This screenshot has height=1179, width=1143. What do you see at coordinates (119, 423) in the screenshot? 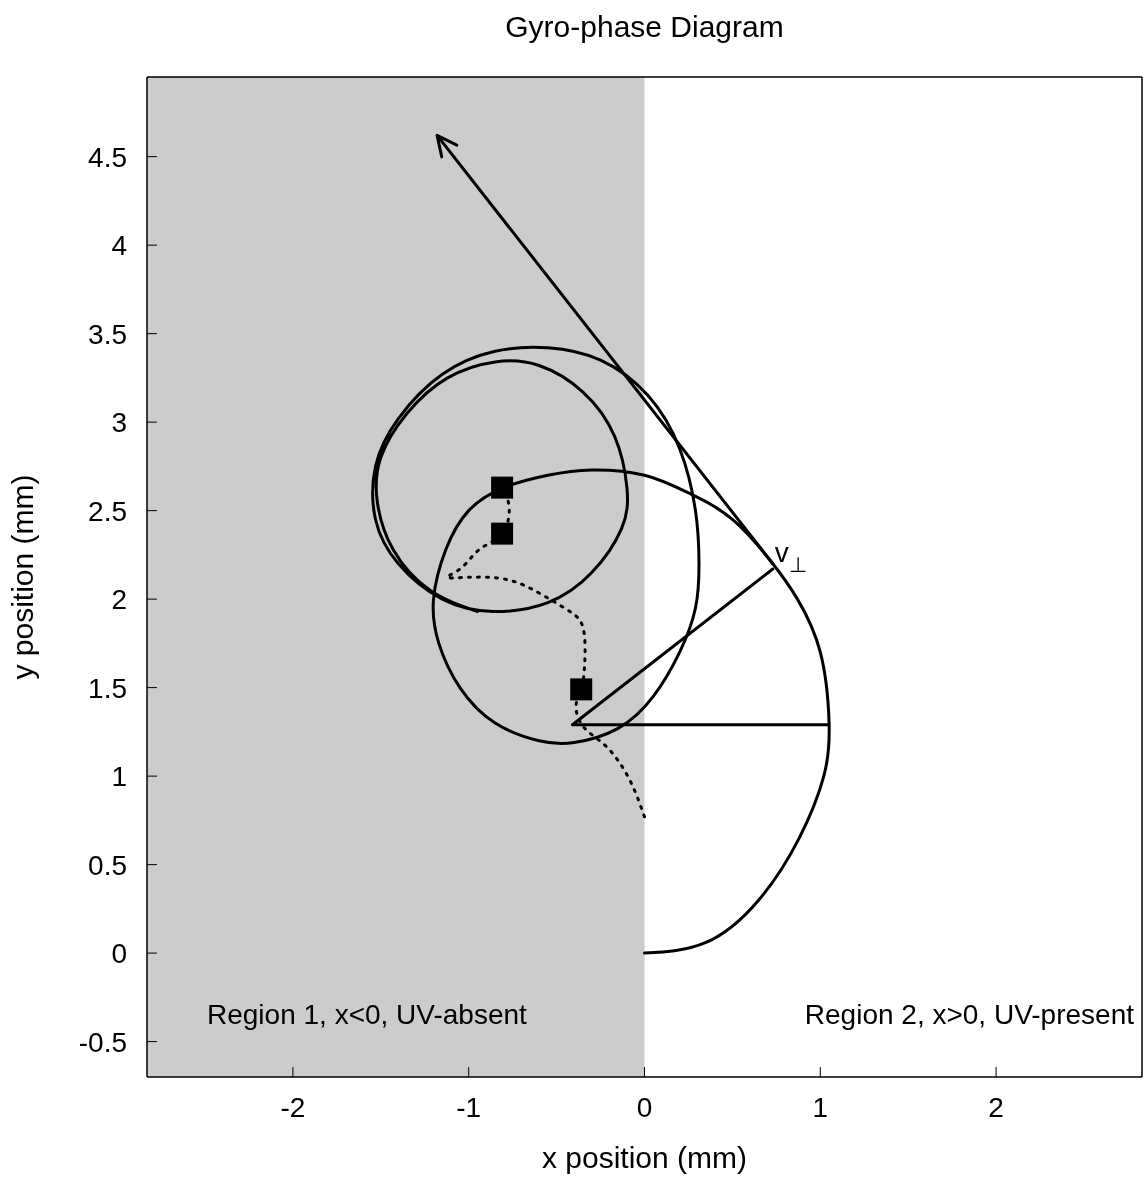
I see `y-tick-label: 3` at bounding box center [119, 423].